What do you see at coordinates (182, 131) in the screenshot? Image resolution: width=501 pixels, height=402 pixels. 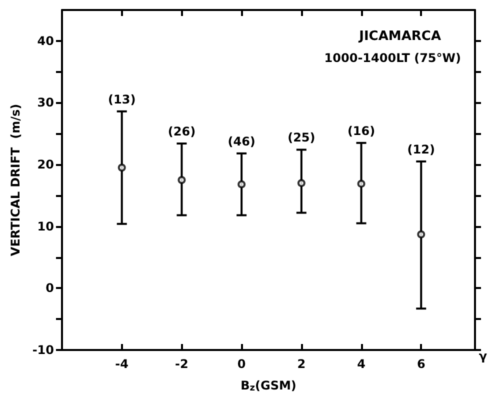 I see `annotation: (26)` at bounding box center [182, 131].